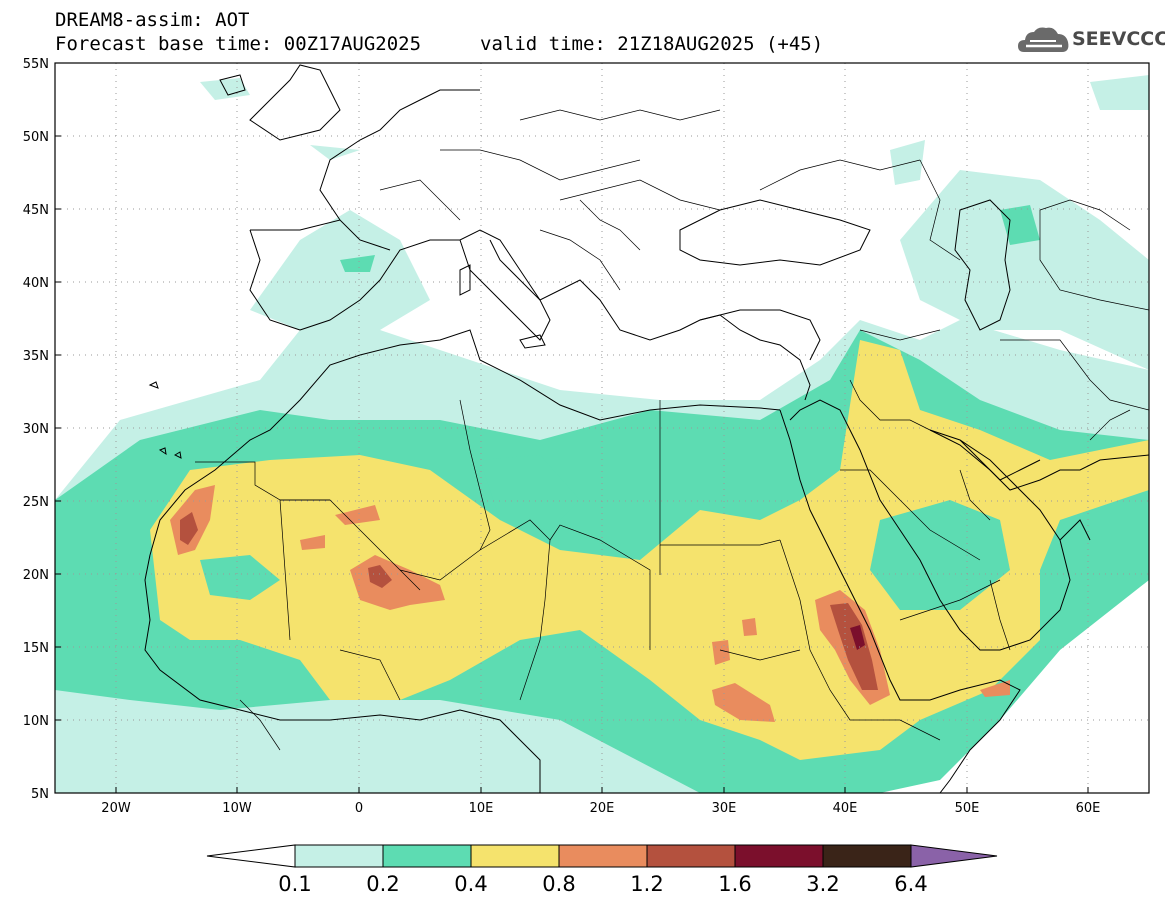 The image size is (1165, 905). Describe the element at coordinates (36, 64) in the screenshot. I see `lat-label: 55N` at that location.